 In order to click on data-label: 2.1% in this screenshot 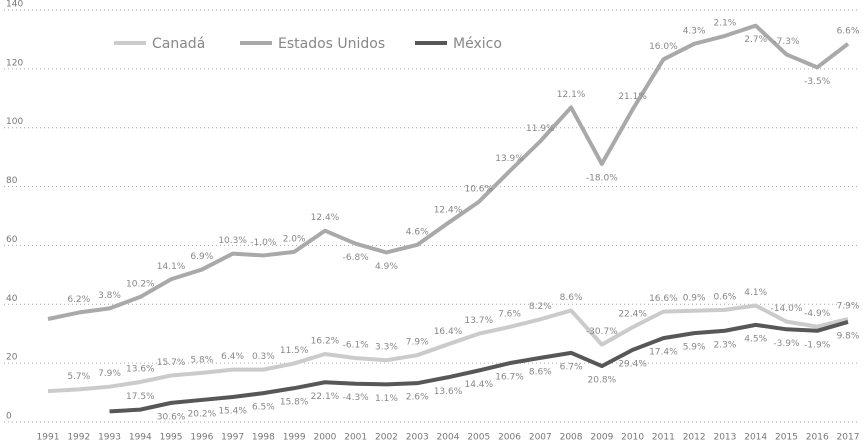, I will do `click(724, 23)`.